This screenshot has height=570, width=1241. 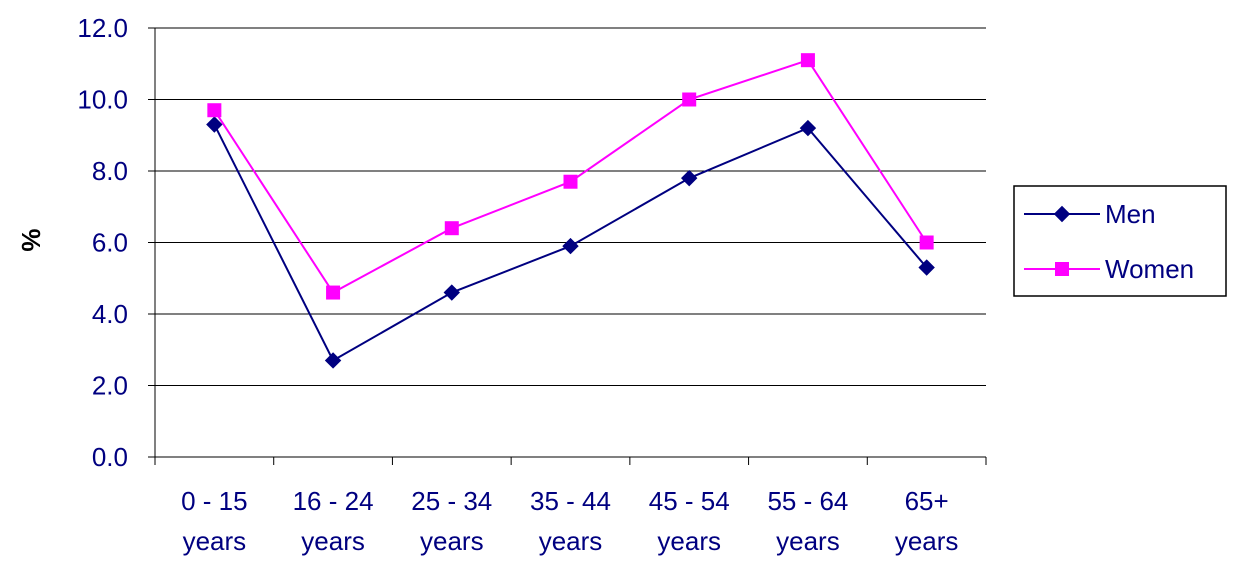 I want to click on x-tick-label: 45 - 54 years, so click(x=689, y=521).